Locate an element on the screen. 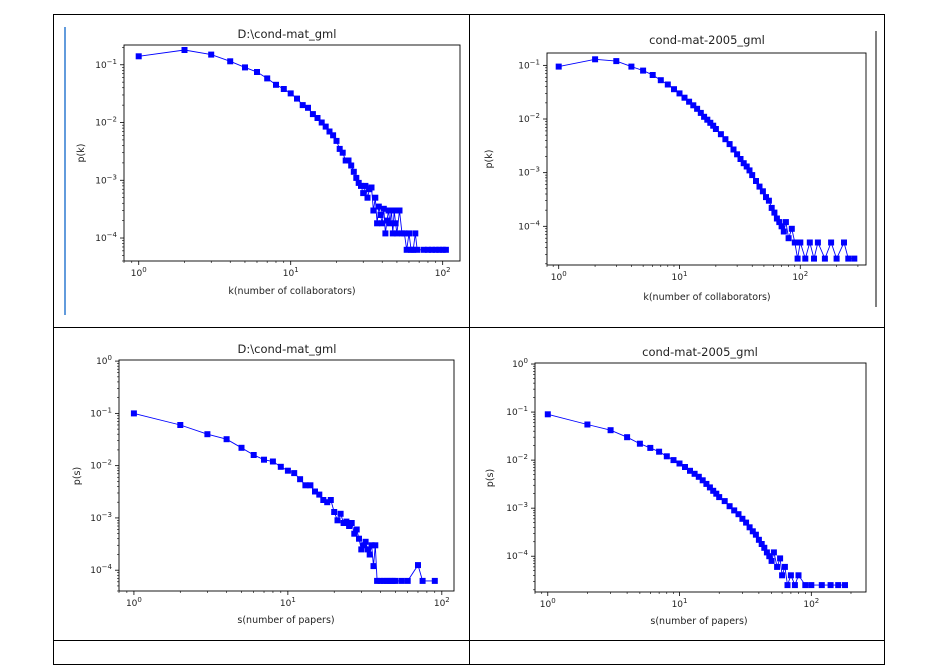 This screenshot has height=665, width=940. axes-frame is located at coordinates (286, 475).